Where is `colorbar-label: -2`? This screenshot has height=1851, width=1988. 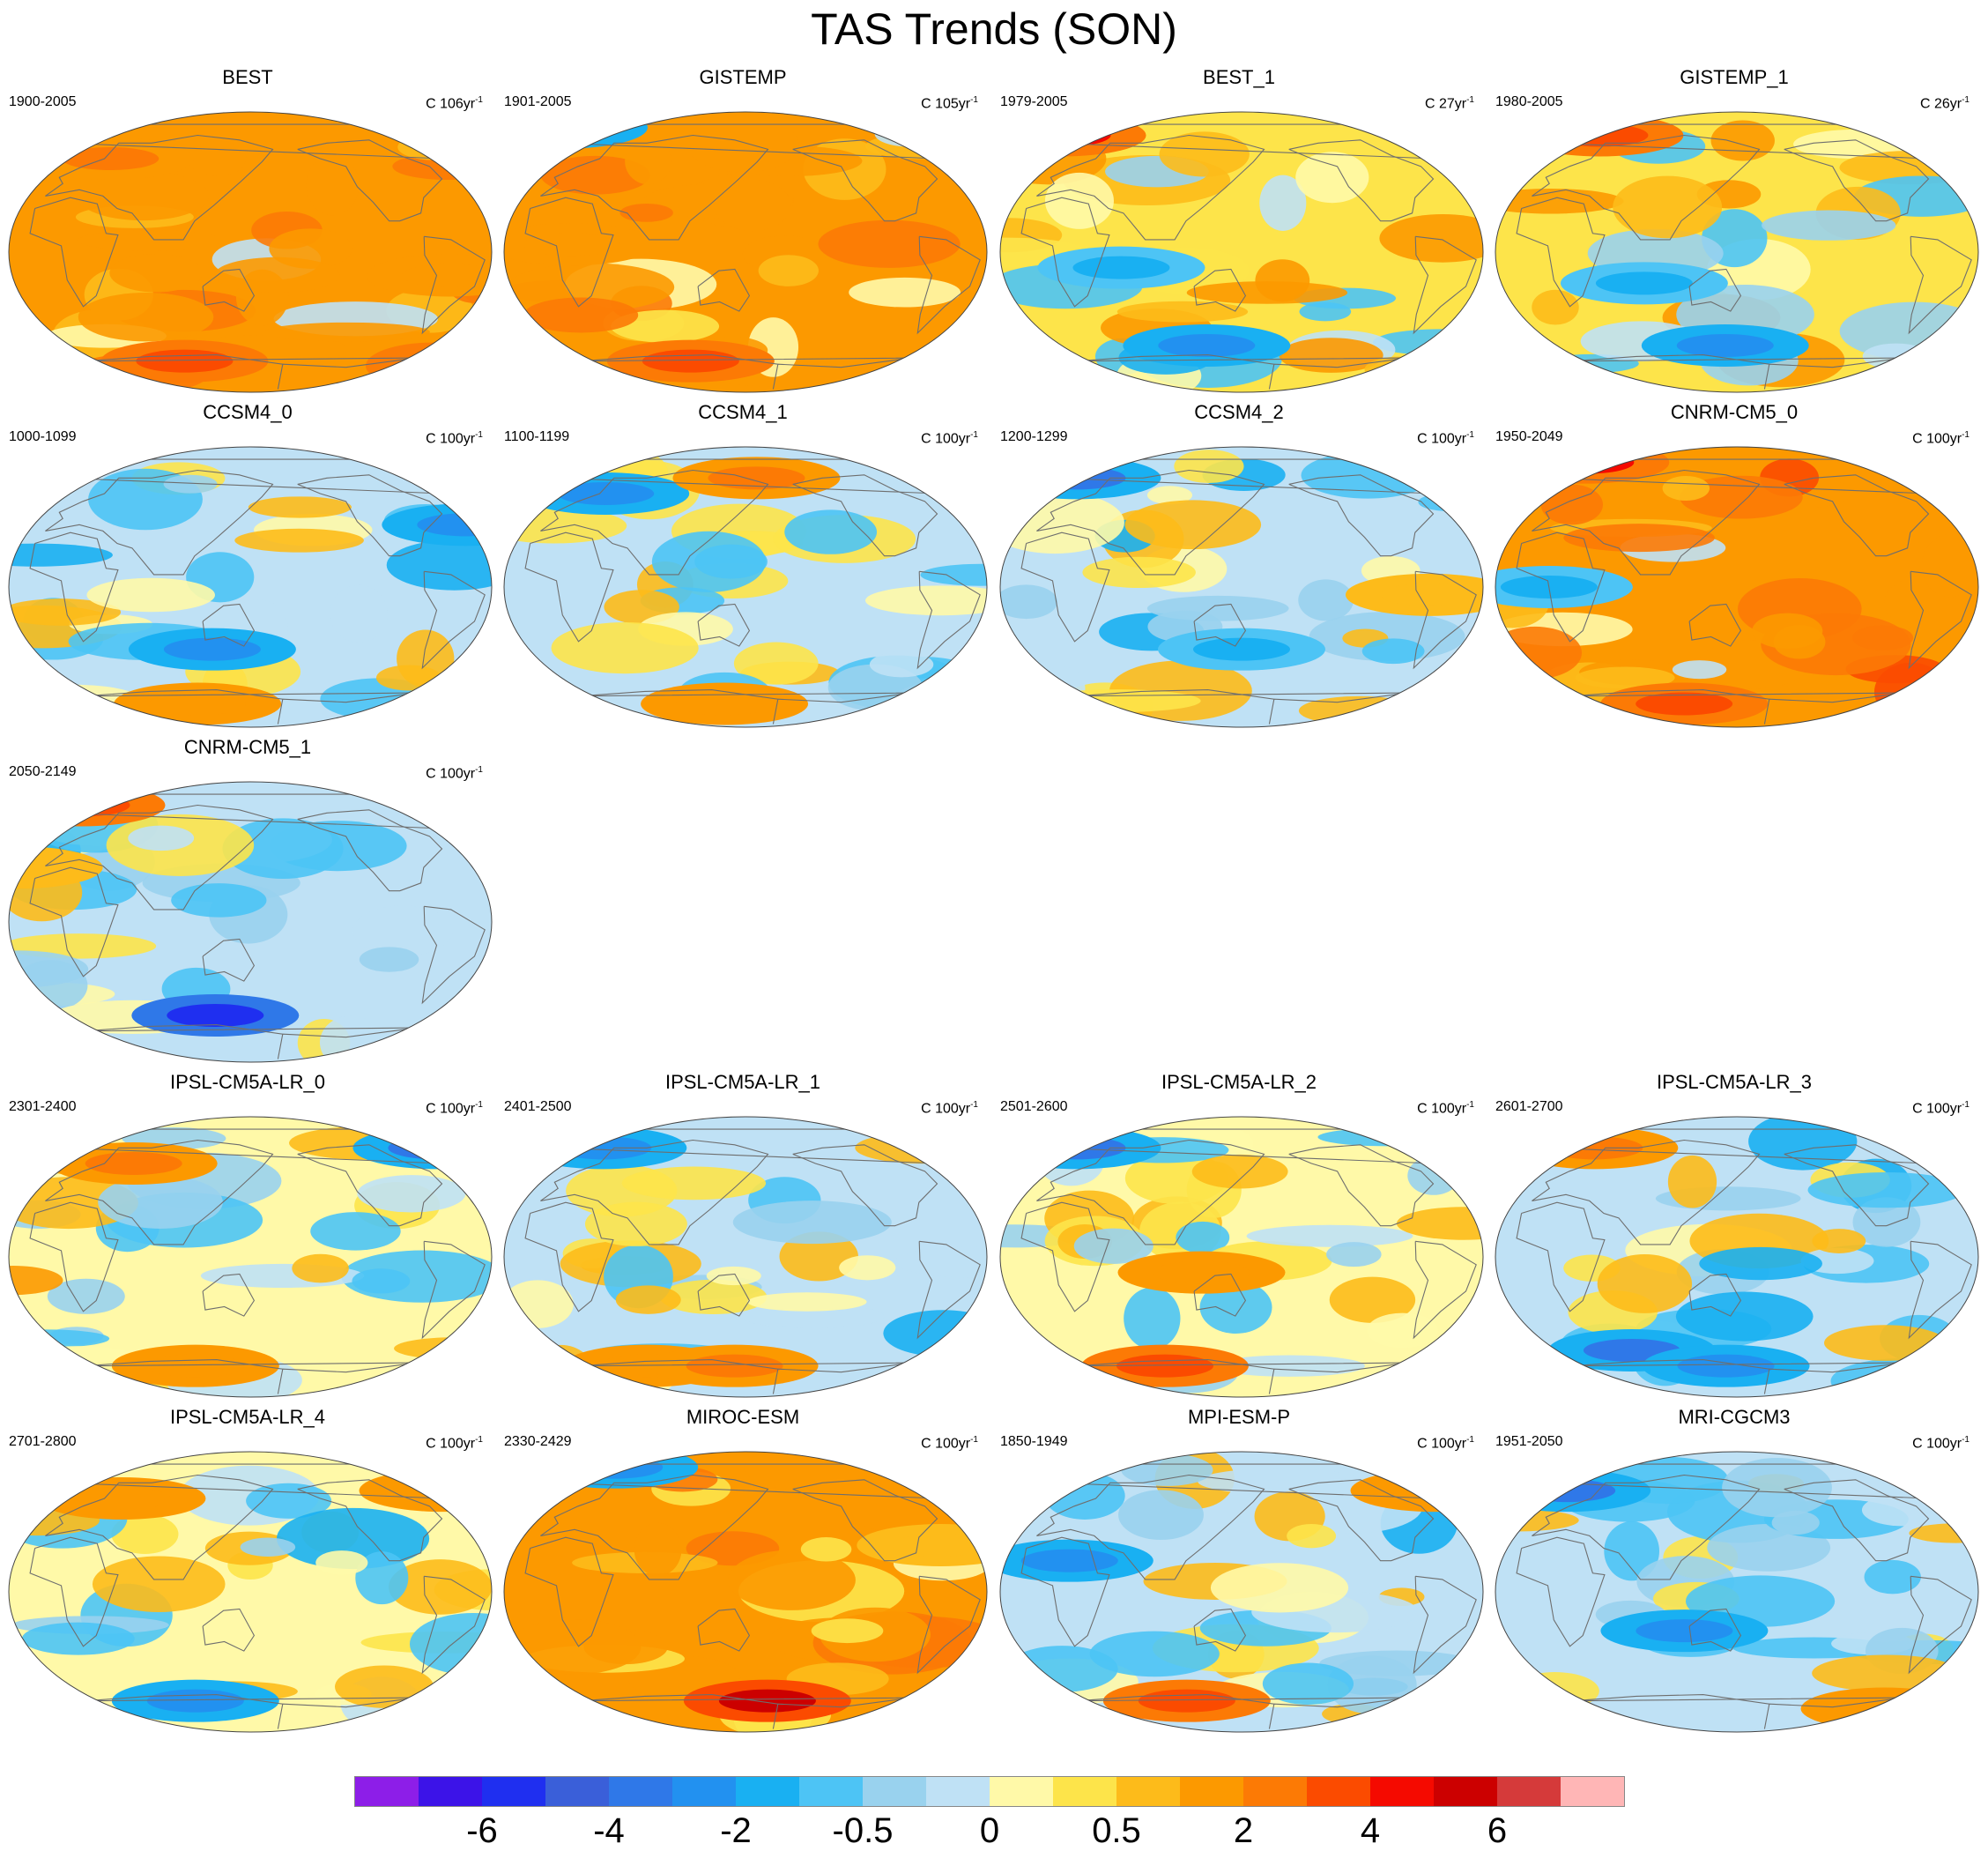
colorbar-label: -2 is located at coordinates (736, 1831).